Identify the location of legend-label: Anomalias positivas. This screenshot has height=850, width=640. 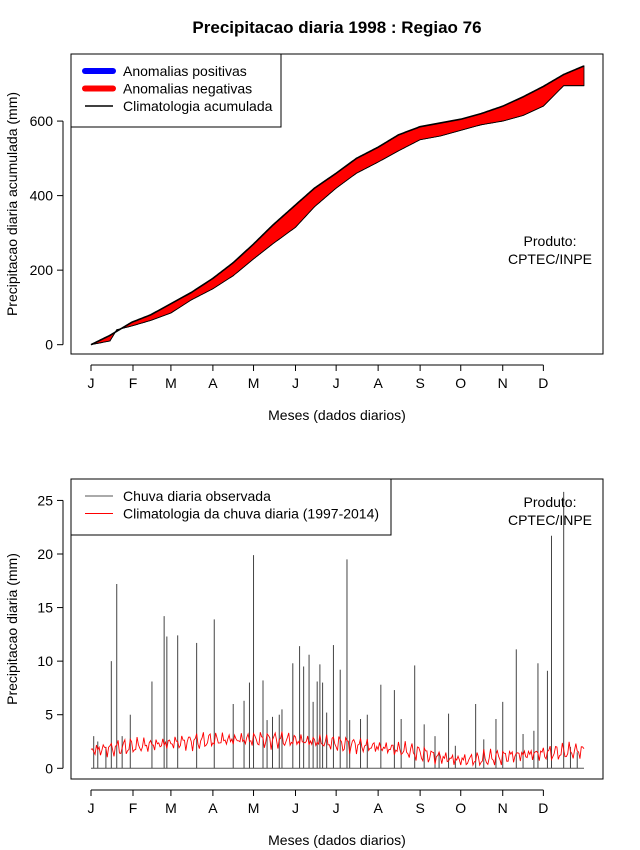
(185, 71).